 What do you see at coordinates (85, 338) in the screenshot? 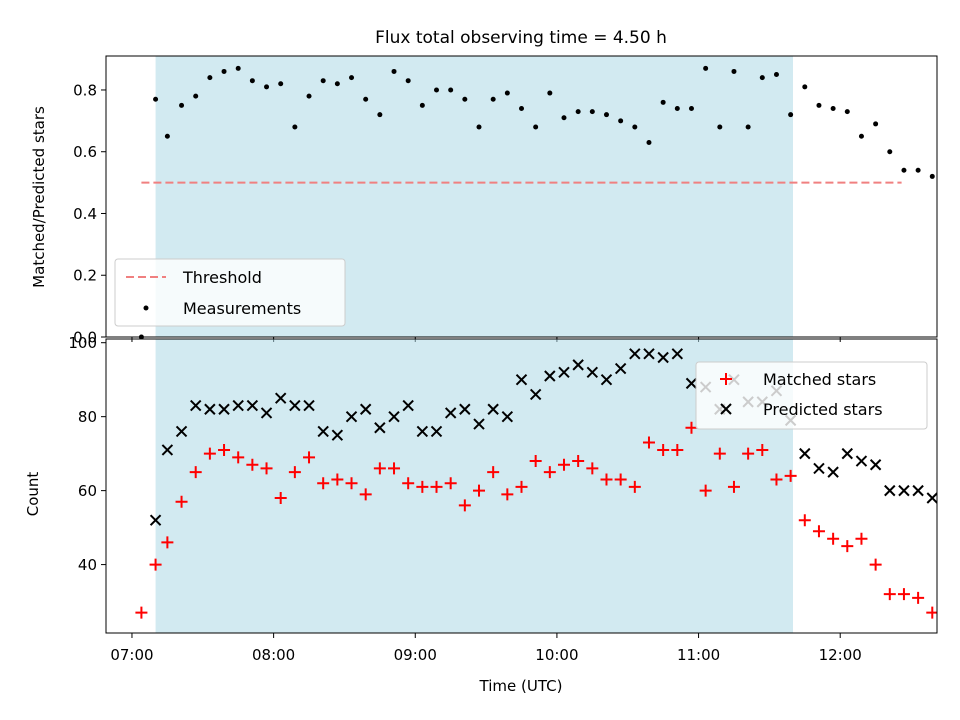
I see `y-tick-label: 0.0` at bounding box center [85, 338].